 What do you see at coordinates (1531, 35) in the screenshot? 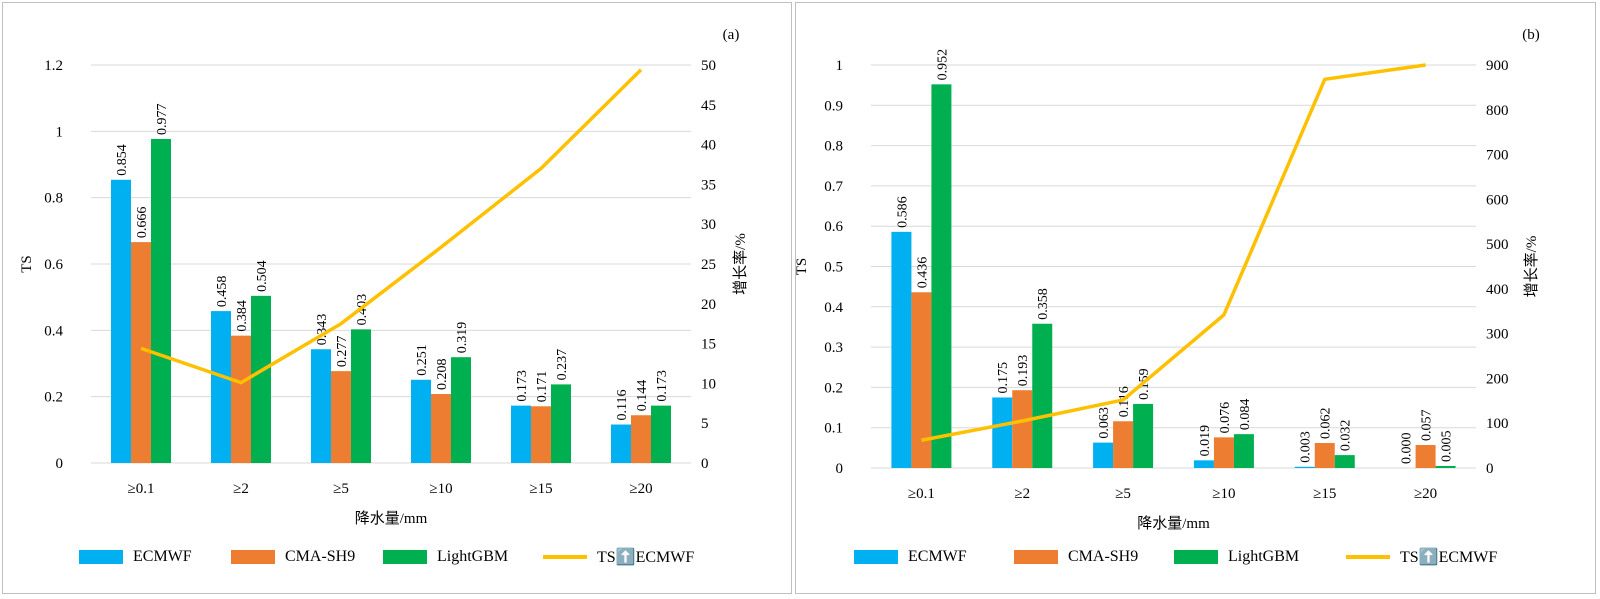
I see `panel-tag: (b)` at bounding box center [1531, 35].